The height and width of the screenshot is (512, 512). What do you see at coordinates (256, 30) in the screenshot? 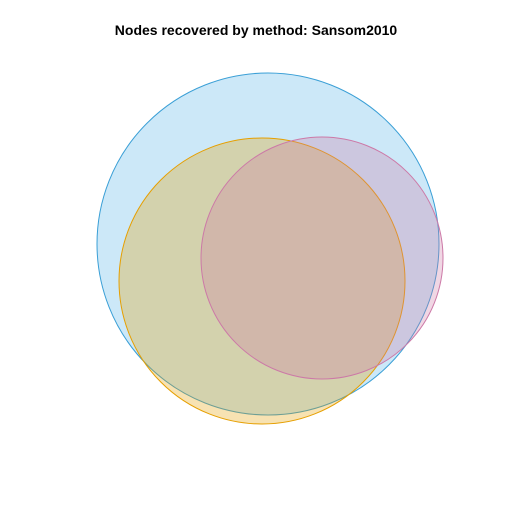
I see `diagram-title: Nodes recovered by method: Sansom2010` at bounding box center [256, 30].